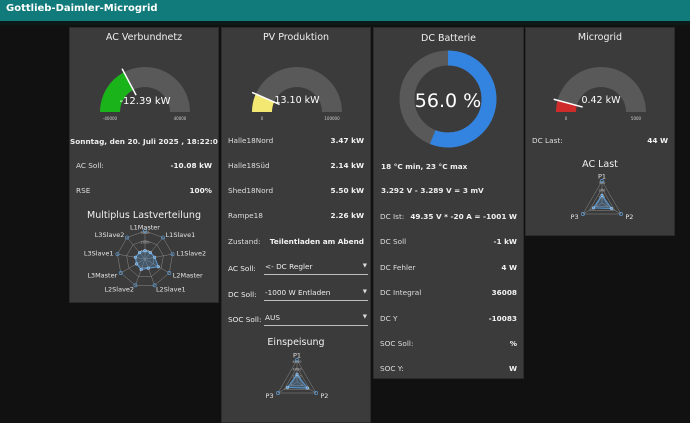 This screenshot has height=423, width=690. I want to click on multiplus-radar-tick-label: 3000, so click(145, 233).